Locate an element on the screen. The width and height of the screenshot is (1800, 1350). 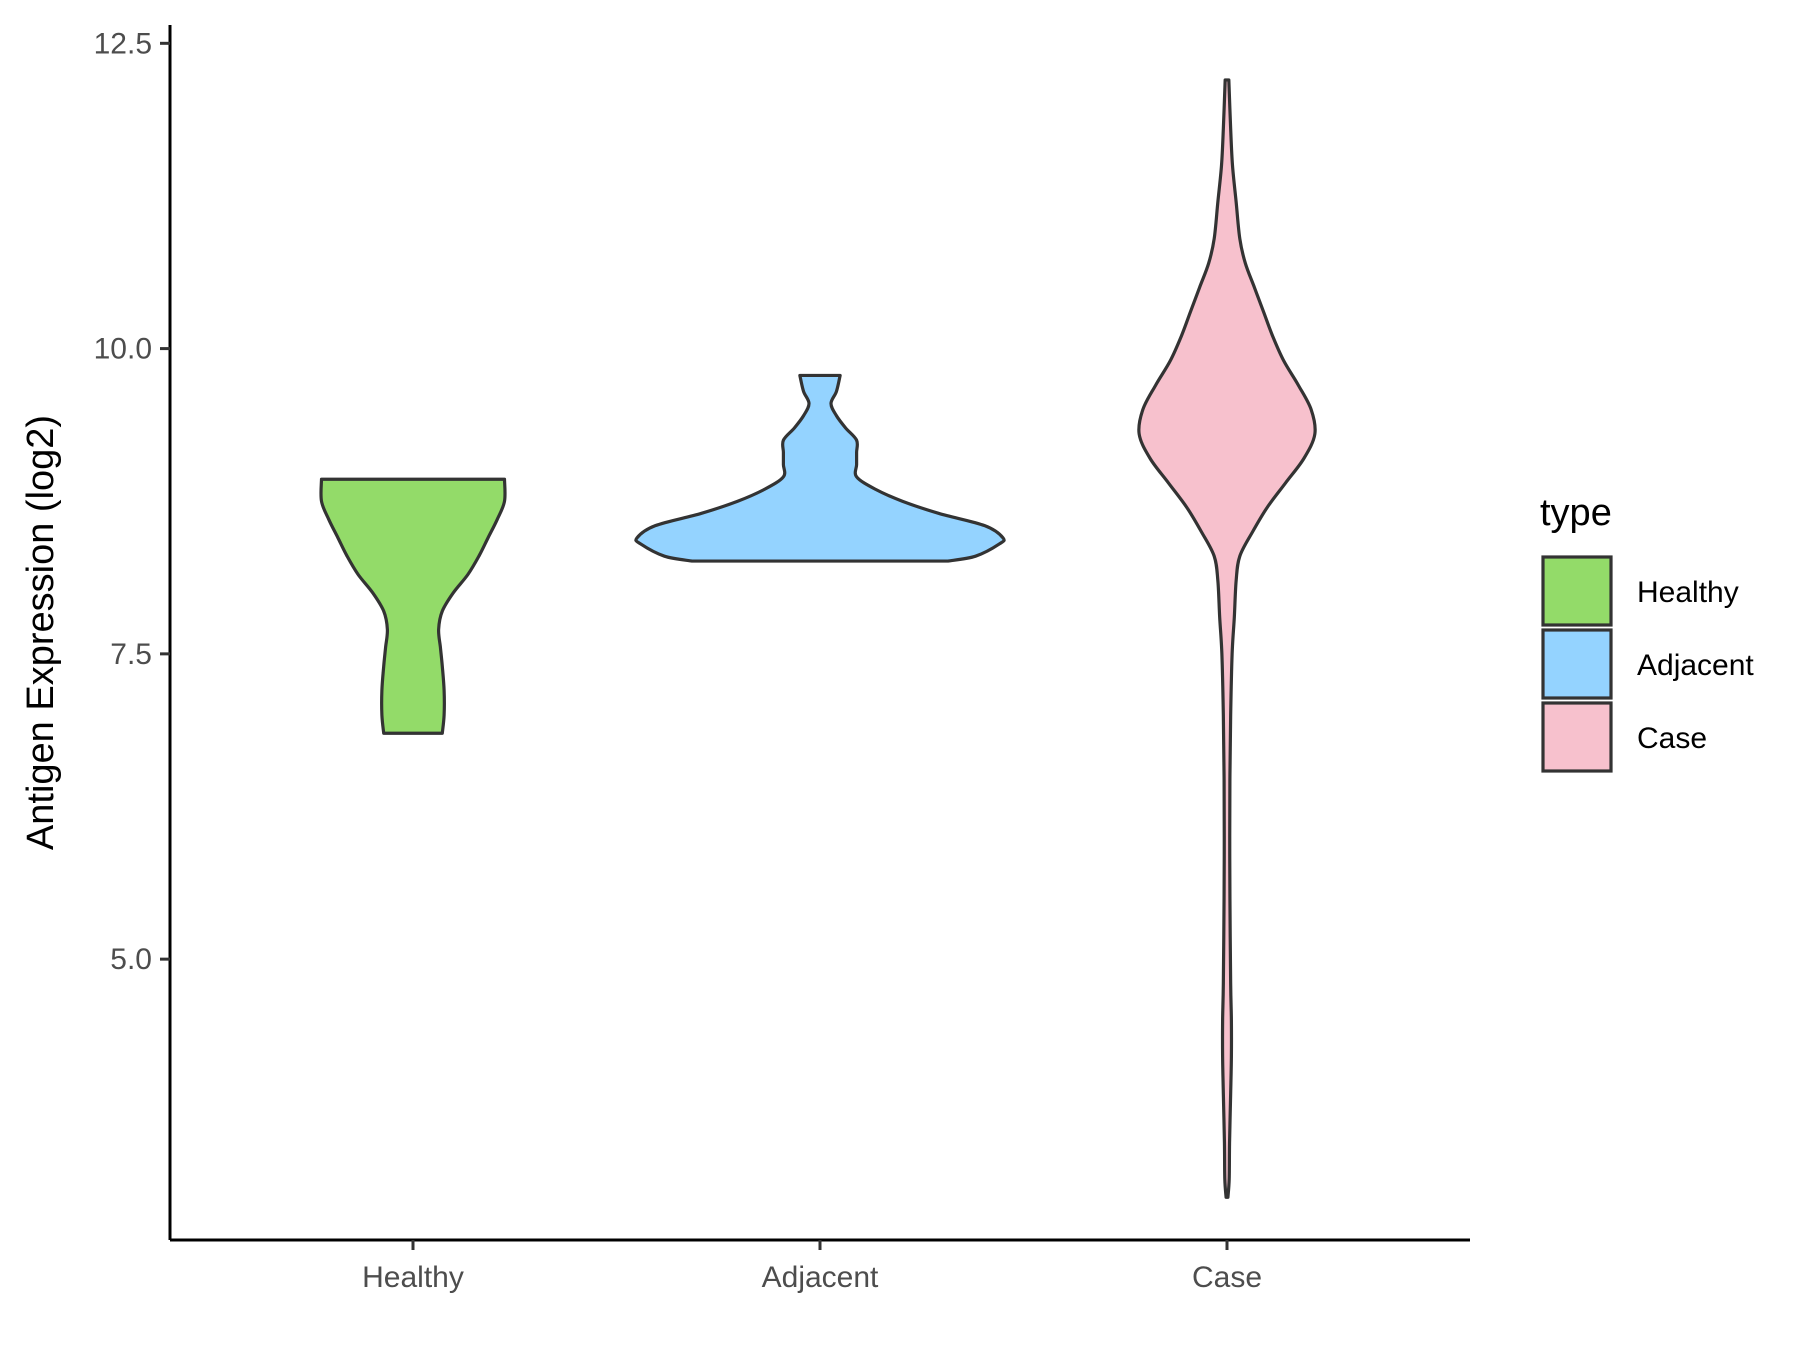
violin-healthy is located at coordinates (413, 606).